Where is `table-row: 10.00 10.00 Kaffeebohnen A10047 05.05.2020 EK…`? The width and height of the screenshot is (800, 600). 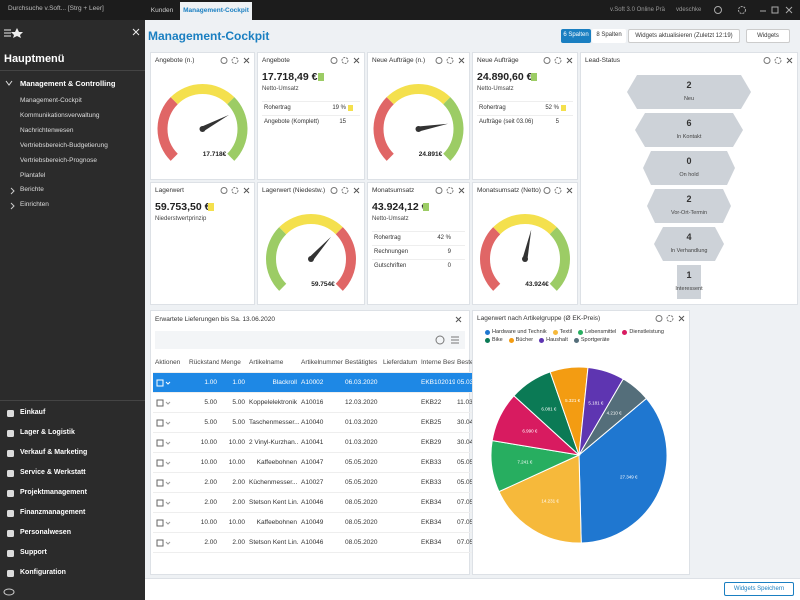 table-row: 10.00 10.00 Kaffeebohnen A10047 05.05.2020 EK… is located at coordinates (320, 462).